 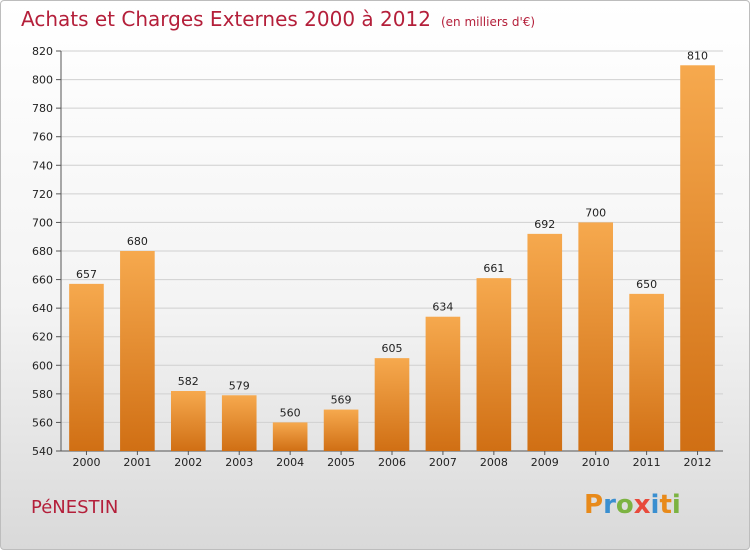 I want to click on data-label: 700, so click(x=595, y=212).